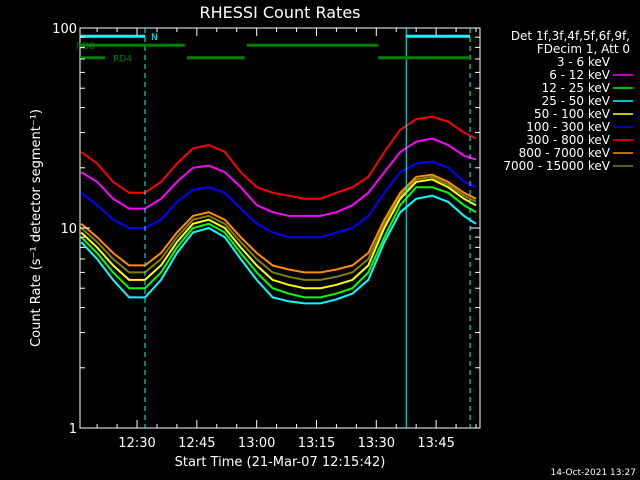 This screenshot has width=640, height=480. I want to click on x-axis-label: Start Time (21-Mar-07 12:15:42), so click(280, 462).